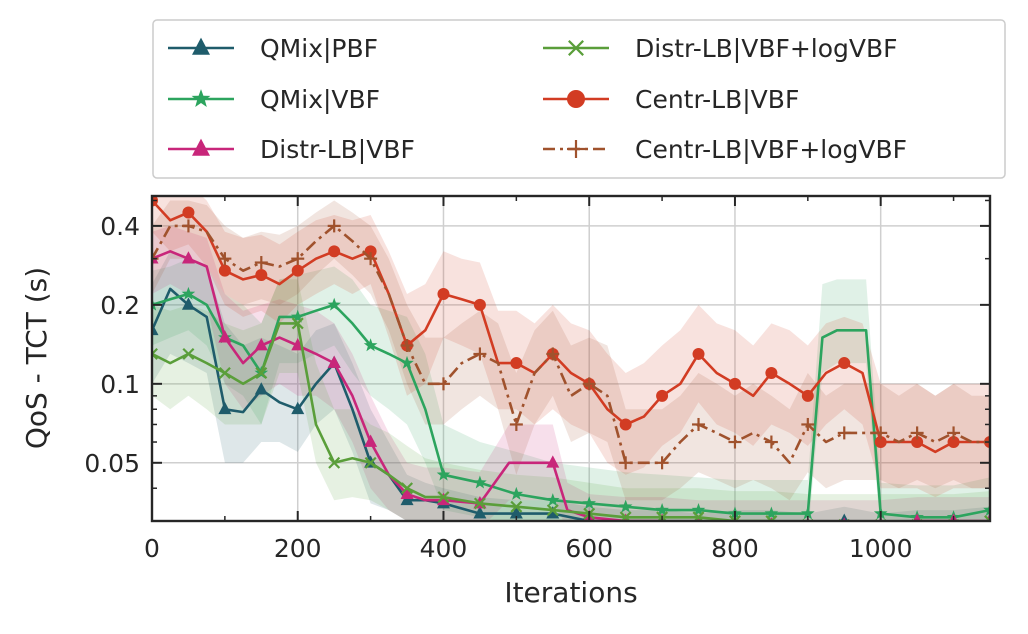 Image resolution: width=1028 pixels, height=634 pixels. What do you see at coordinates (112, 463) in the screenshot?
I see `y-tick-label: 0.05` at bounding box center [112, 463].